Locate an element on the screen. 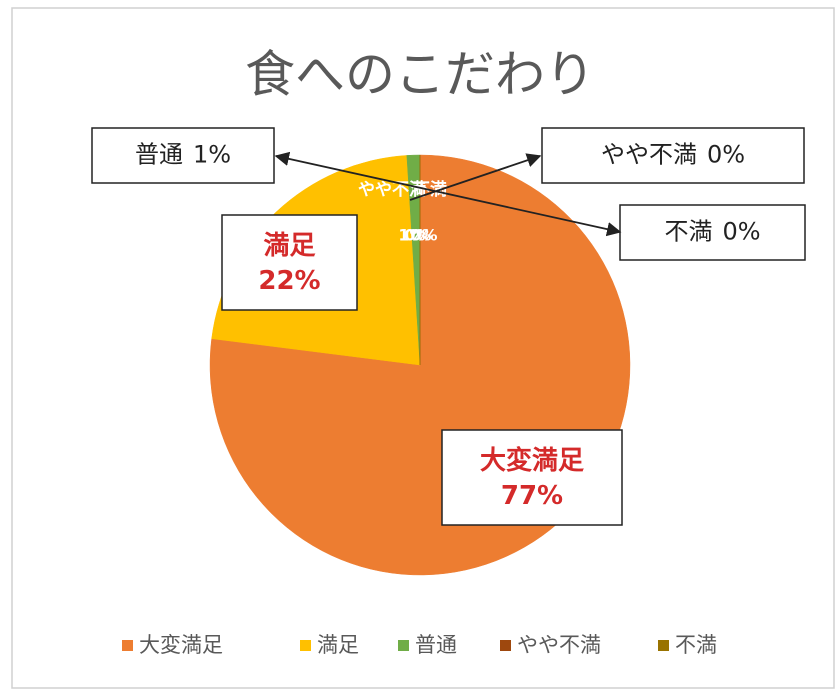  legend-label: 普通 is located at coordinates (436, 645).